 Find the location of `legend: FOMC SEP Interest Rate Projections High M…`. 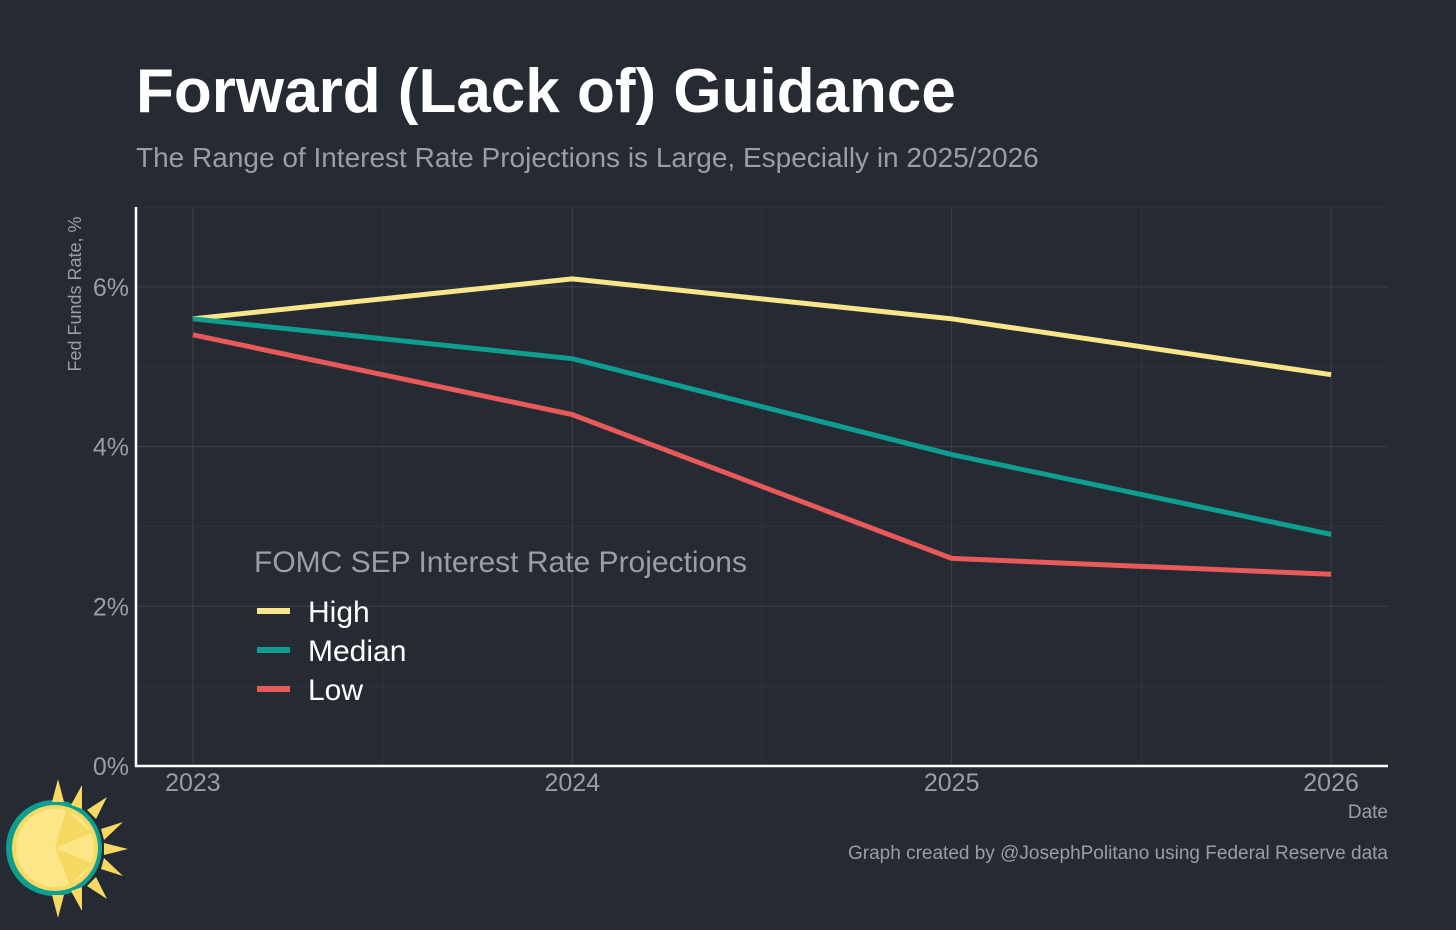

legend: FOMC SEP Interest Rate Projections High M… is located at coordinates (500, 626).